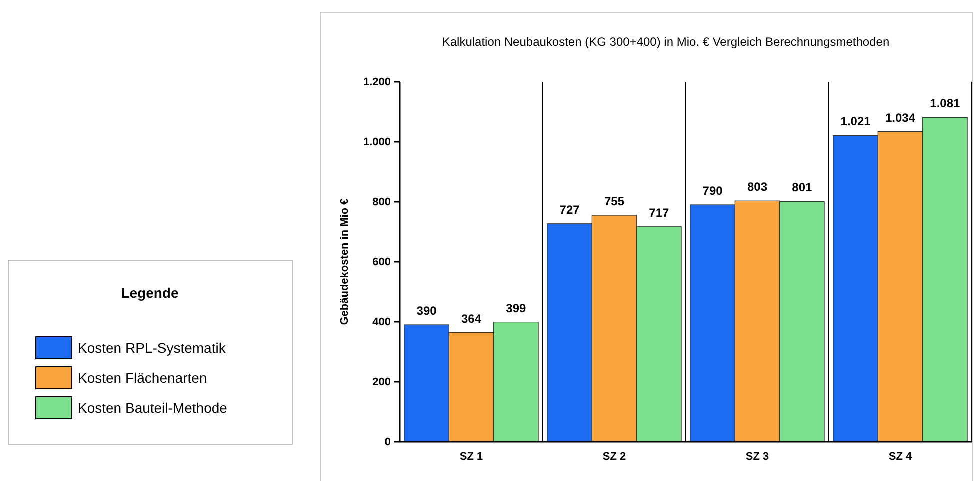  What do you see at coordinates (713, 191) in the screenshot?
I see `data-label: 790` at bounding box center [713, 191].